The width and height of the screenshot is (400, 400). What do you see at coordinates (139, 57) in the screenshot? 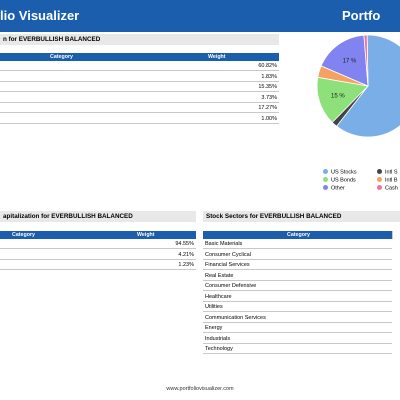
I see `asset-allocation-col-header: Category Weight` at bounding box center [139, 57].